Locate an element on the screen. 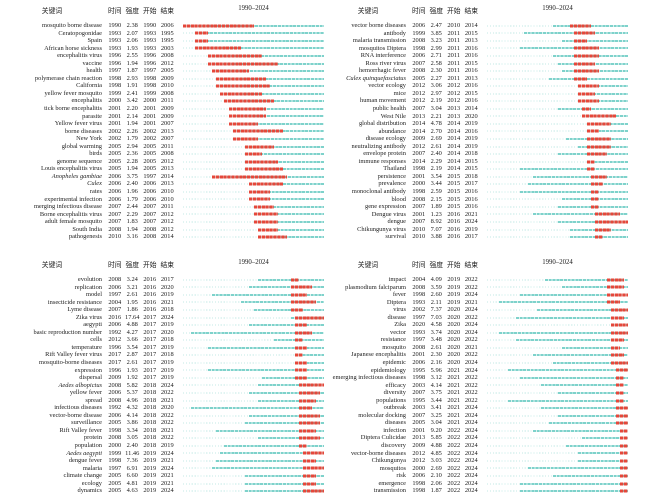  keyword-label: California is located at coordinates (89, 86).